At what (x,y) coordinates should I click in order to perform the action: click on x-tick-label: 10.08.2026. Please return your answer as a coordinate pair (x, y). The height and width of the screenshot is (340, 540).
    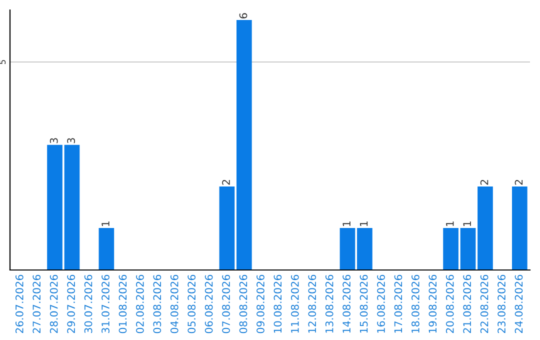
    Looking at the image, I should click on (278, 303).